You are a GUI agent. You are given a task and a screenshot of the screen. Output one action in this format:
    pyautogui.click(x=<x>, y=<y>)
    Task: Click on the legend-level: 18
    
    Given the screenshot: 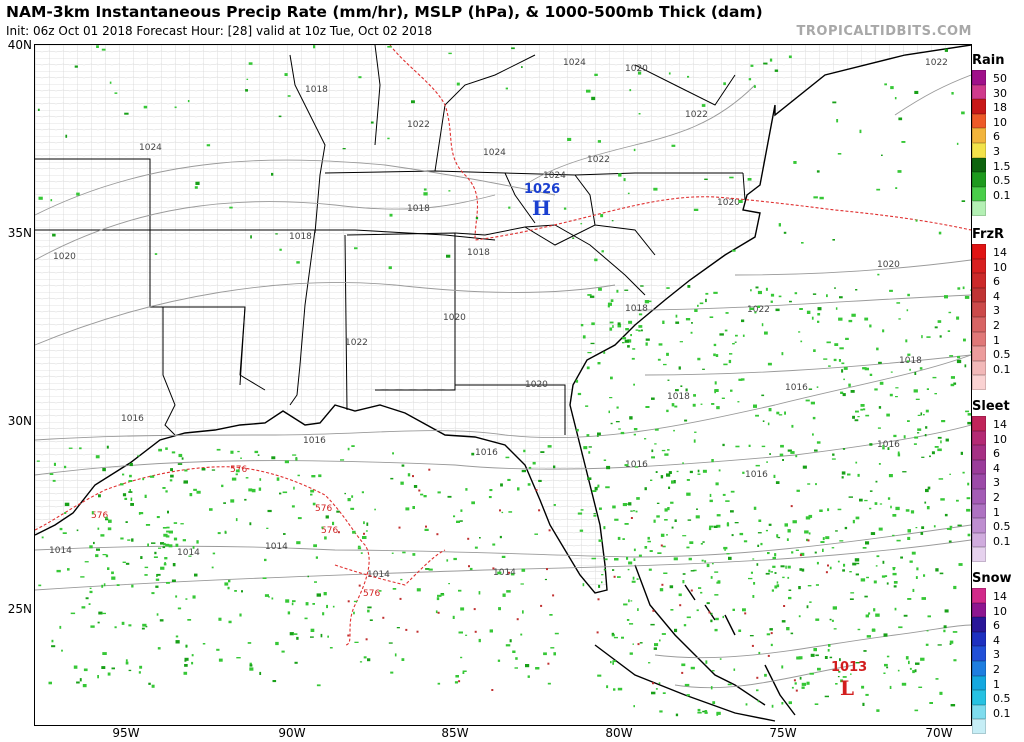 What is the action you would take?
    pyautogui.click(x=1000, y=108)
    